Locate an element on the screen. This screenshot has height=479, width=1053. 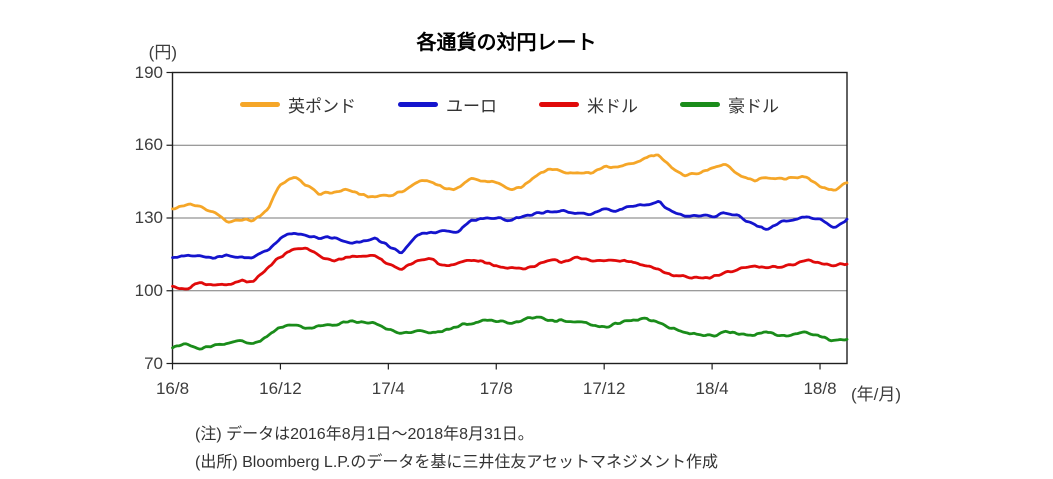
series-line-usd is located at coordinates (510, 268).